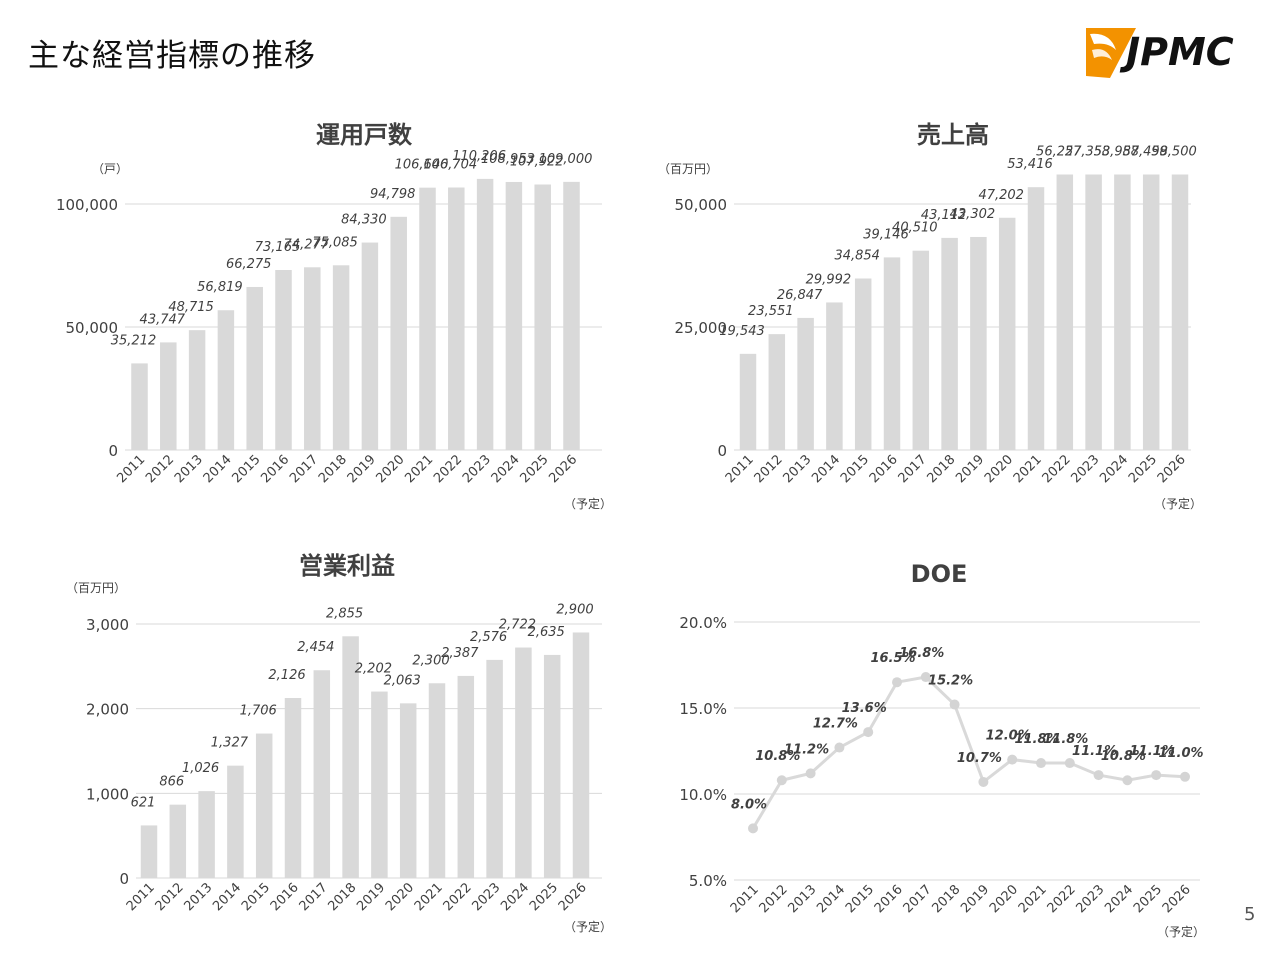 The width and height of the screenshot is (1280, 960). What do you see at coordinates (574, 609) in the screenshot?
I see `data-label: 2,900` at bounding box center [574, 609].